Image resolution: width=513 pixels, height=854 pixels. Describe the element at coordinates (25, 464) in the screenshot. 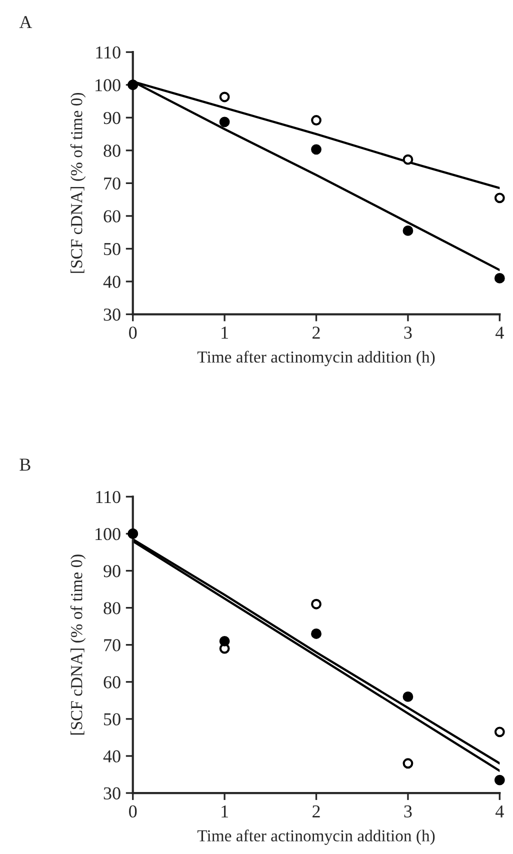

I see `chart-title: B` at that location.